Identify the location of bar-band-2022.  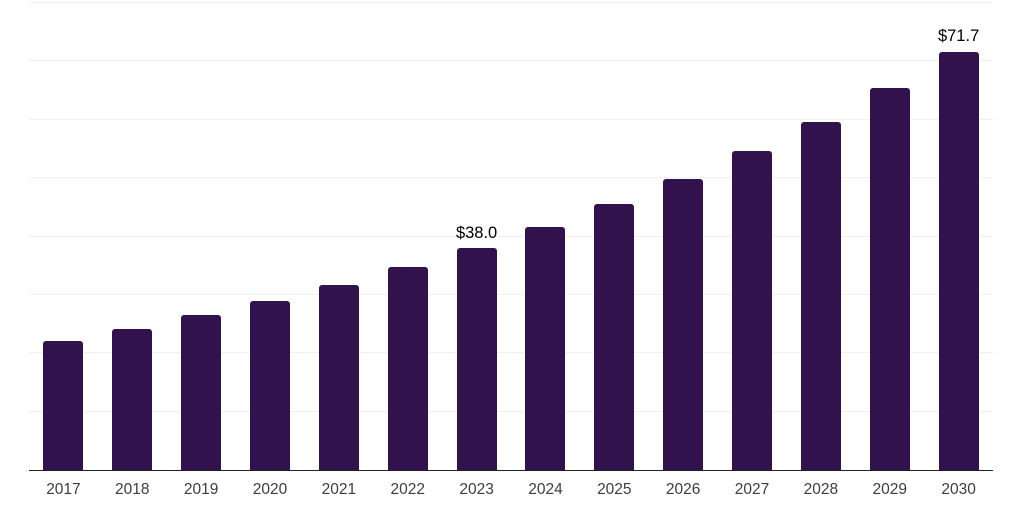
(407, 236).